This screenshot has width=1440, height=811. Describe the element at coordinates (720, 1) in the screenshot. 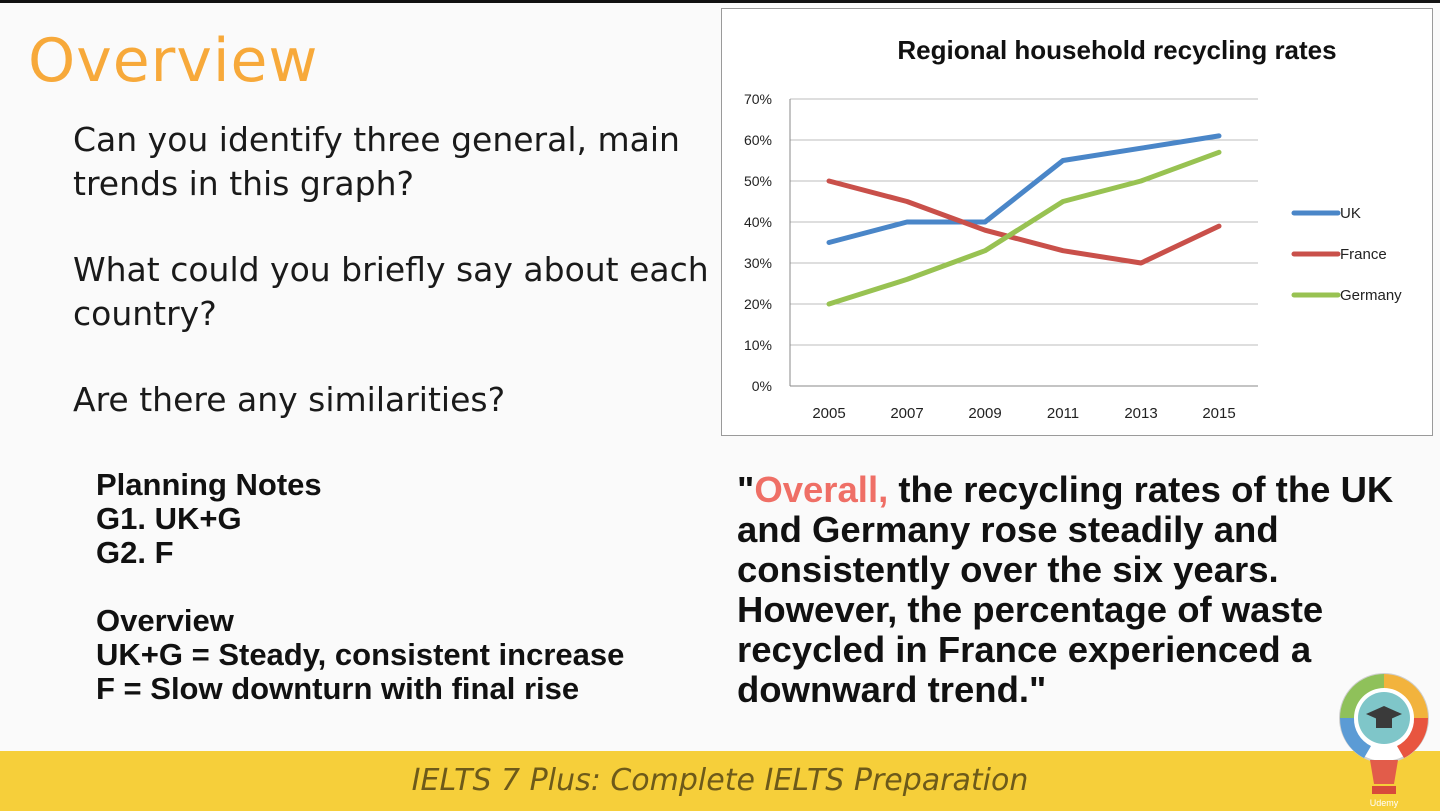

I see `top-rule` at that location.